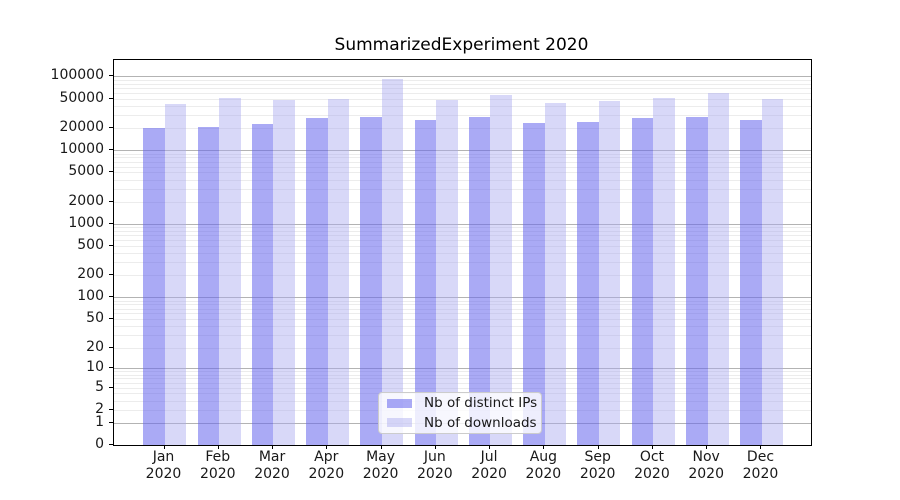  Describe the element at coordinates (706, 465) in the screenshot. I see `x-tick-label: Nov 2020` at that location.